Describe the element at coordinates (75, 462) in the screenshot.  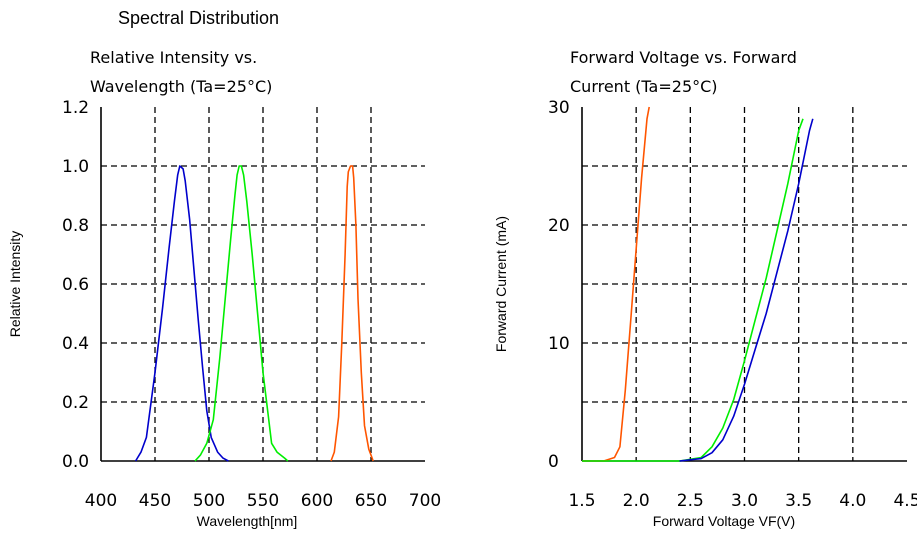
I see `intensity-y-tick-label: 0.0` at that location.